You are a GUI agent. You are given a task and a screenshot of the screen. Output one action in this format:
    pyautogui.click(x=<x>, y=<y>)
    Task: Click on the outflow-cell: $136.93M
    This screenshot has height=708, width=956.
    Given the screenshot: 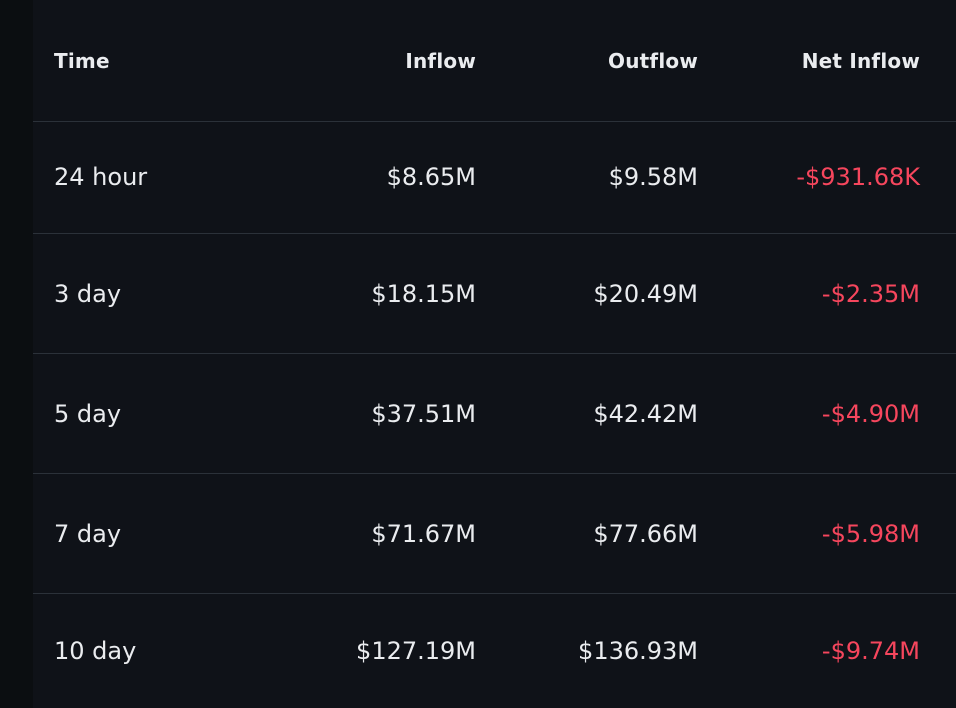 What is the action you would take?
    pyautogui.click(x=638, y=651)
    